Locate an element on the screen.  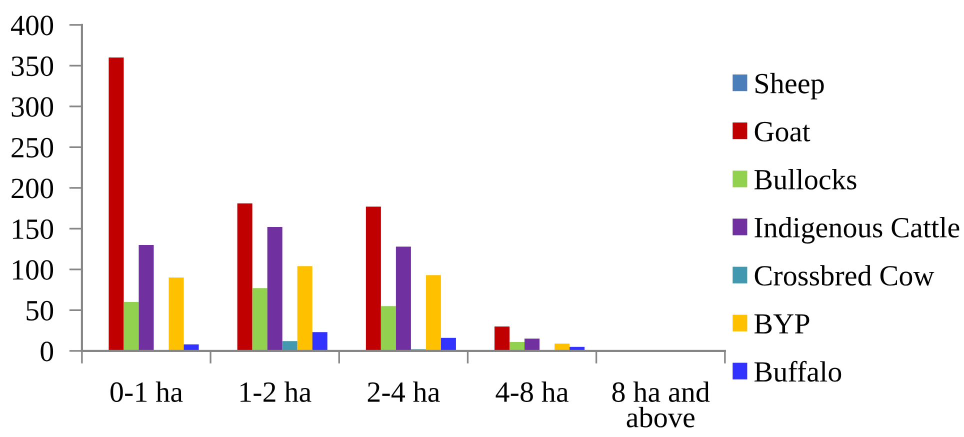
legend-label: Indigenous Cattle is located at coordinates (857, 230).